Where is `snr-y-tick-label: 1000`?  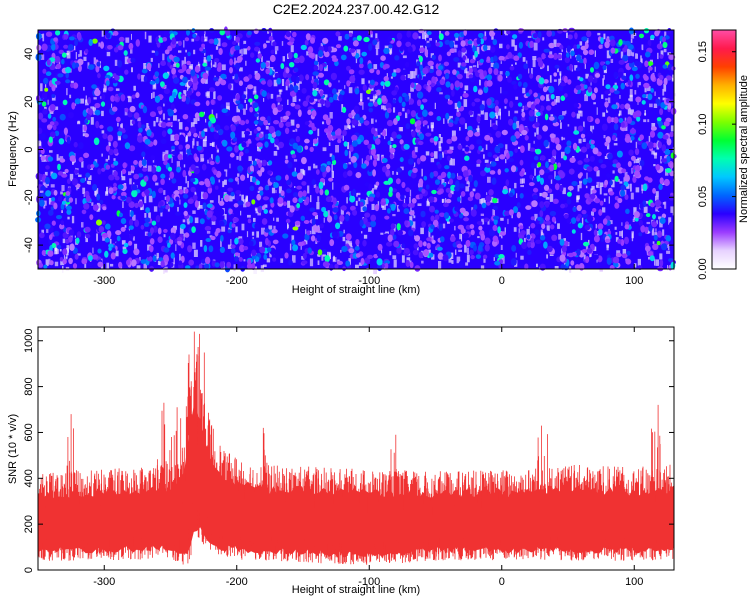
snr-y-tick-label: 1000 is located at coordinates (29, 341).